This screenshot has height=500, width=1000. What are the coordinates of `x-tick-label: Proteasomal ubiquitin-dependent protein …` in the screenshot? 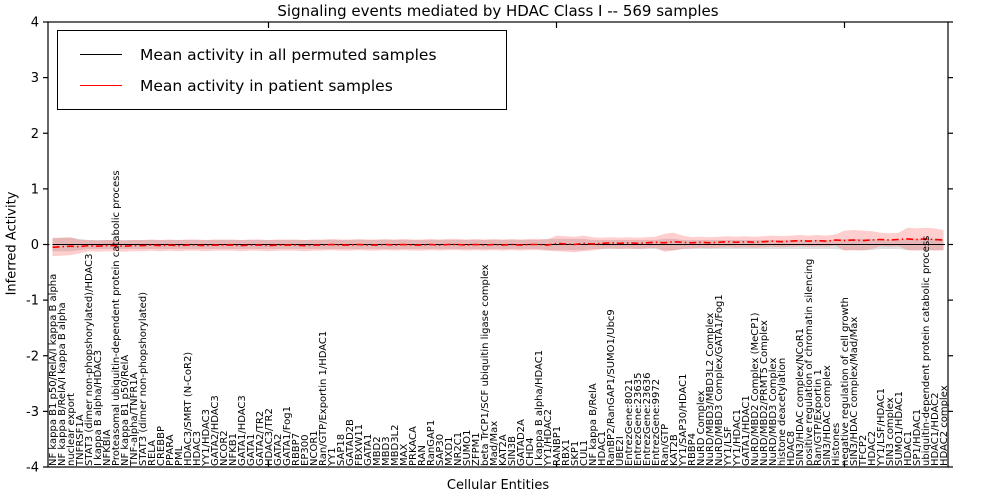 It's located at (116, 318).